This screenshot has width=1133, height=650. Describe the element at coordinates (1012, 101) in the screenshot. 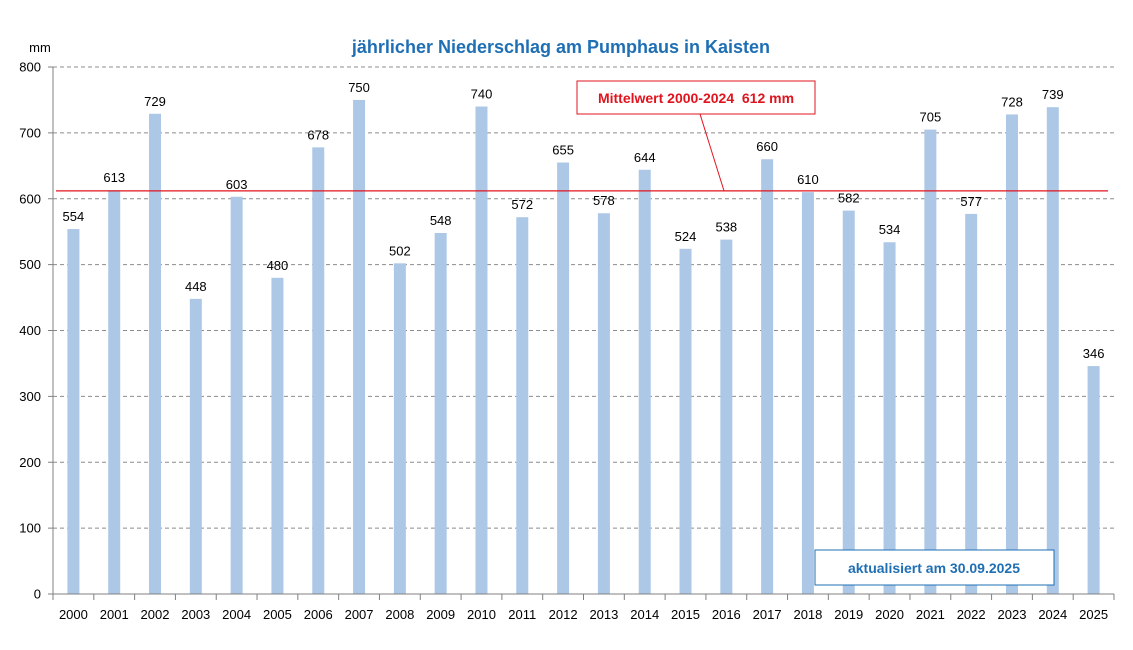

I see `data-label: 728` at that location.